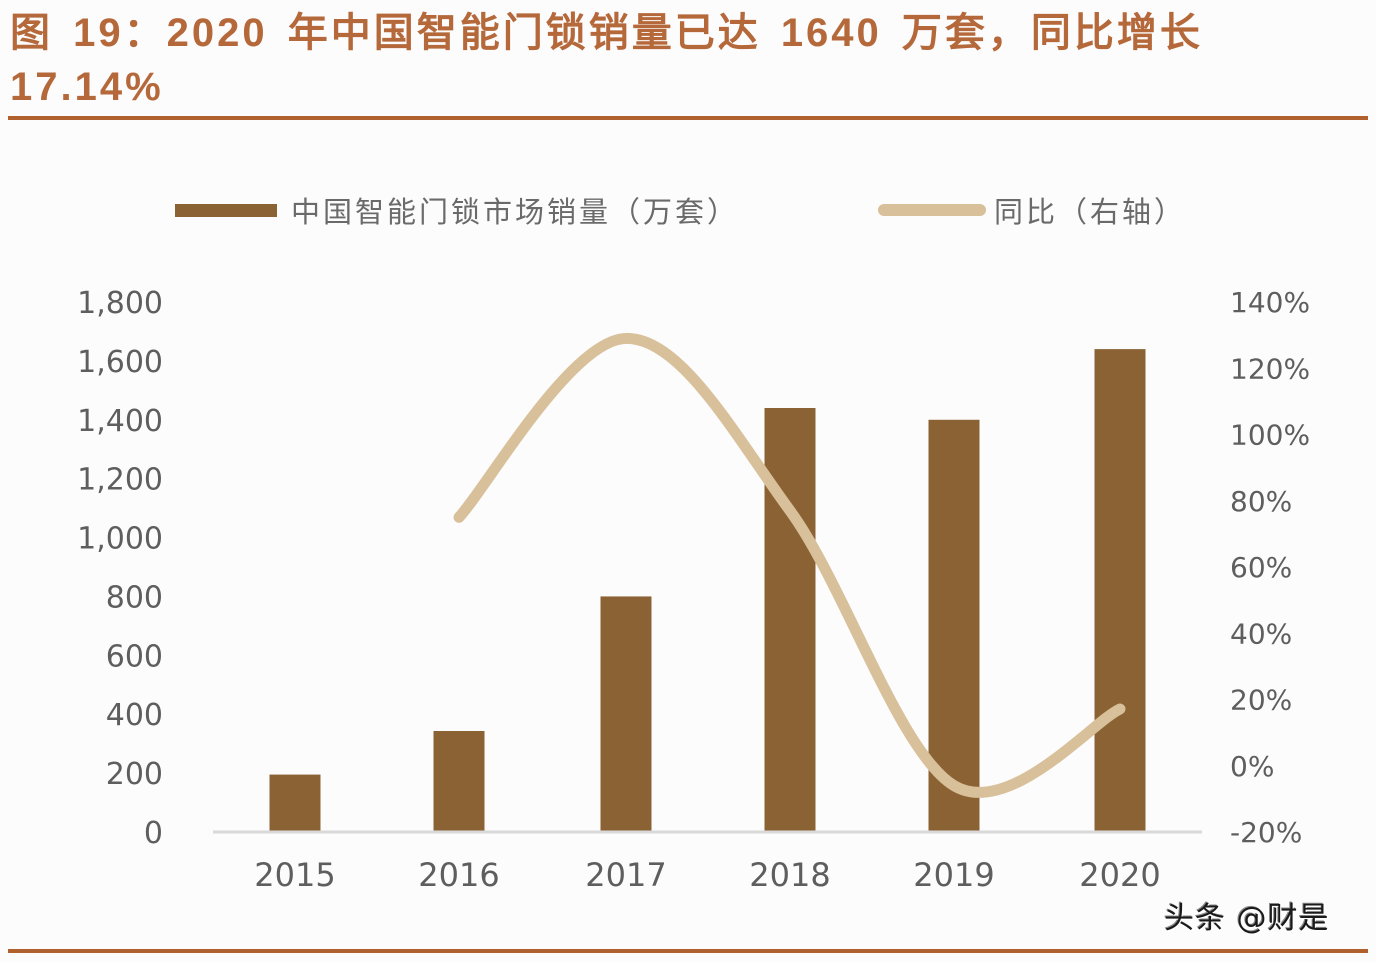 The height and width of the screenshot is (962, 1376). Describe the element at coordinates (953, 875) in the screenshot. I see `x-tick-label: 2019` at that location.